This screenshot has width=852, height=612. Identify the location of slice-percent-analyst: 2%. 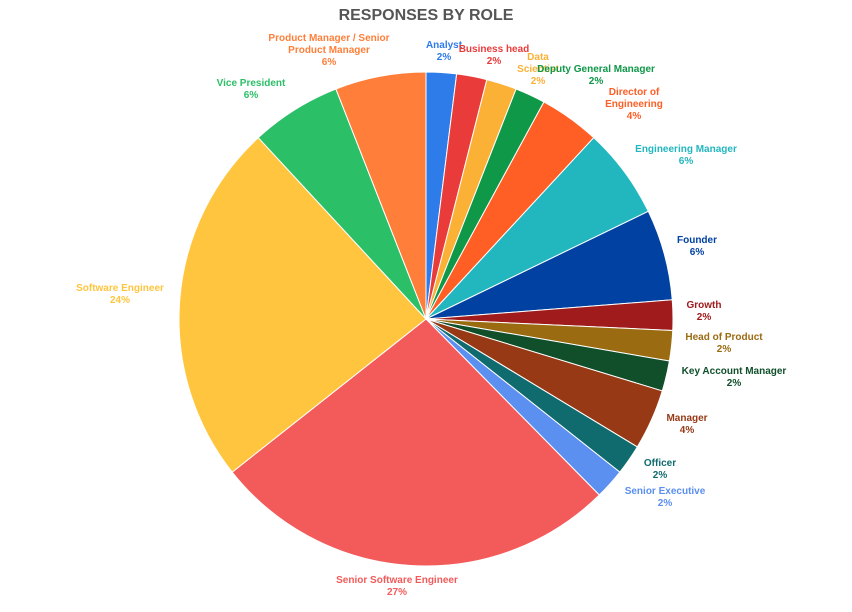
(444, 57).